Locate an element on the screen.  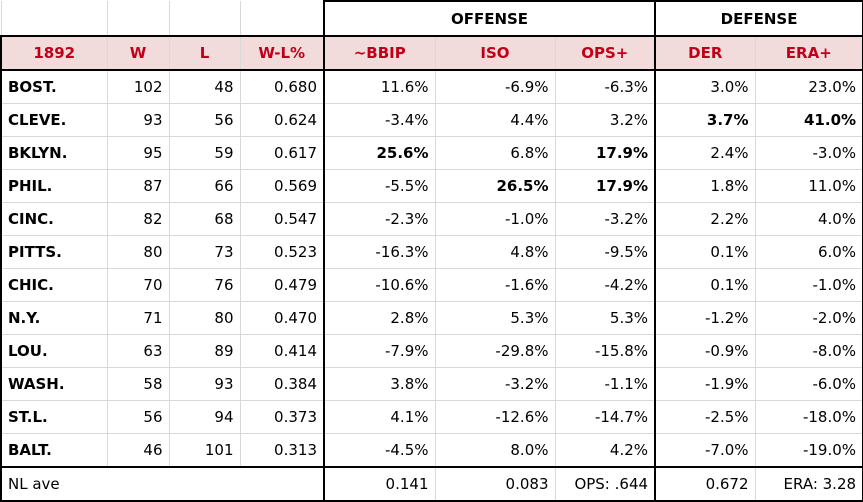
iso-cell: 4.4% is located at coordinates (495, 120).